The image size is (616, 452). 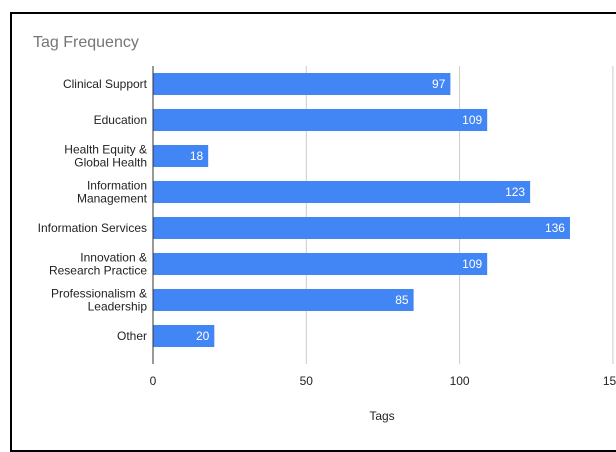 I want to click on bar-value-label: 85, so click(x=402, y=300).